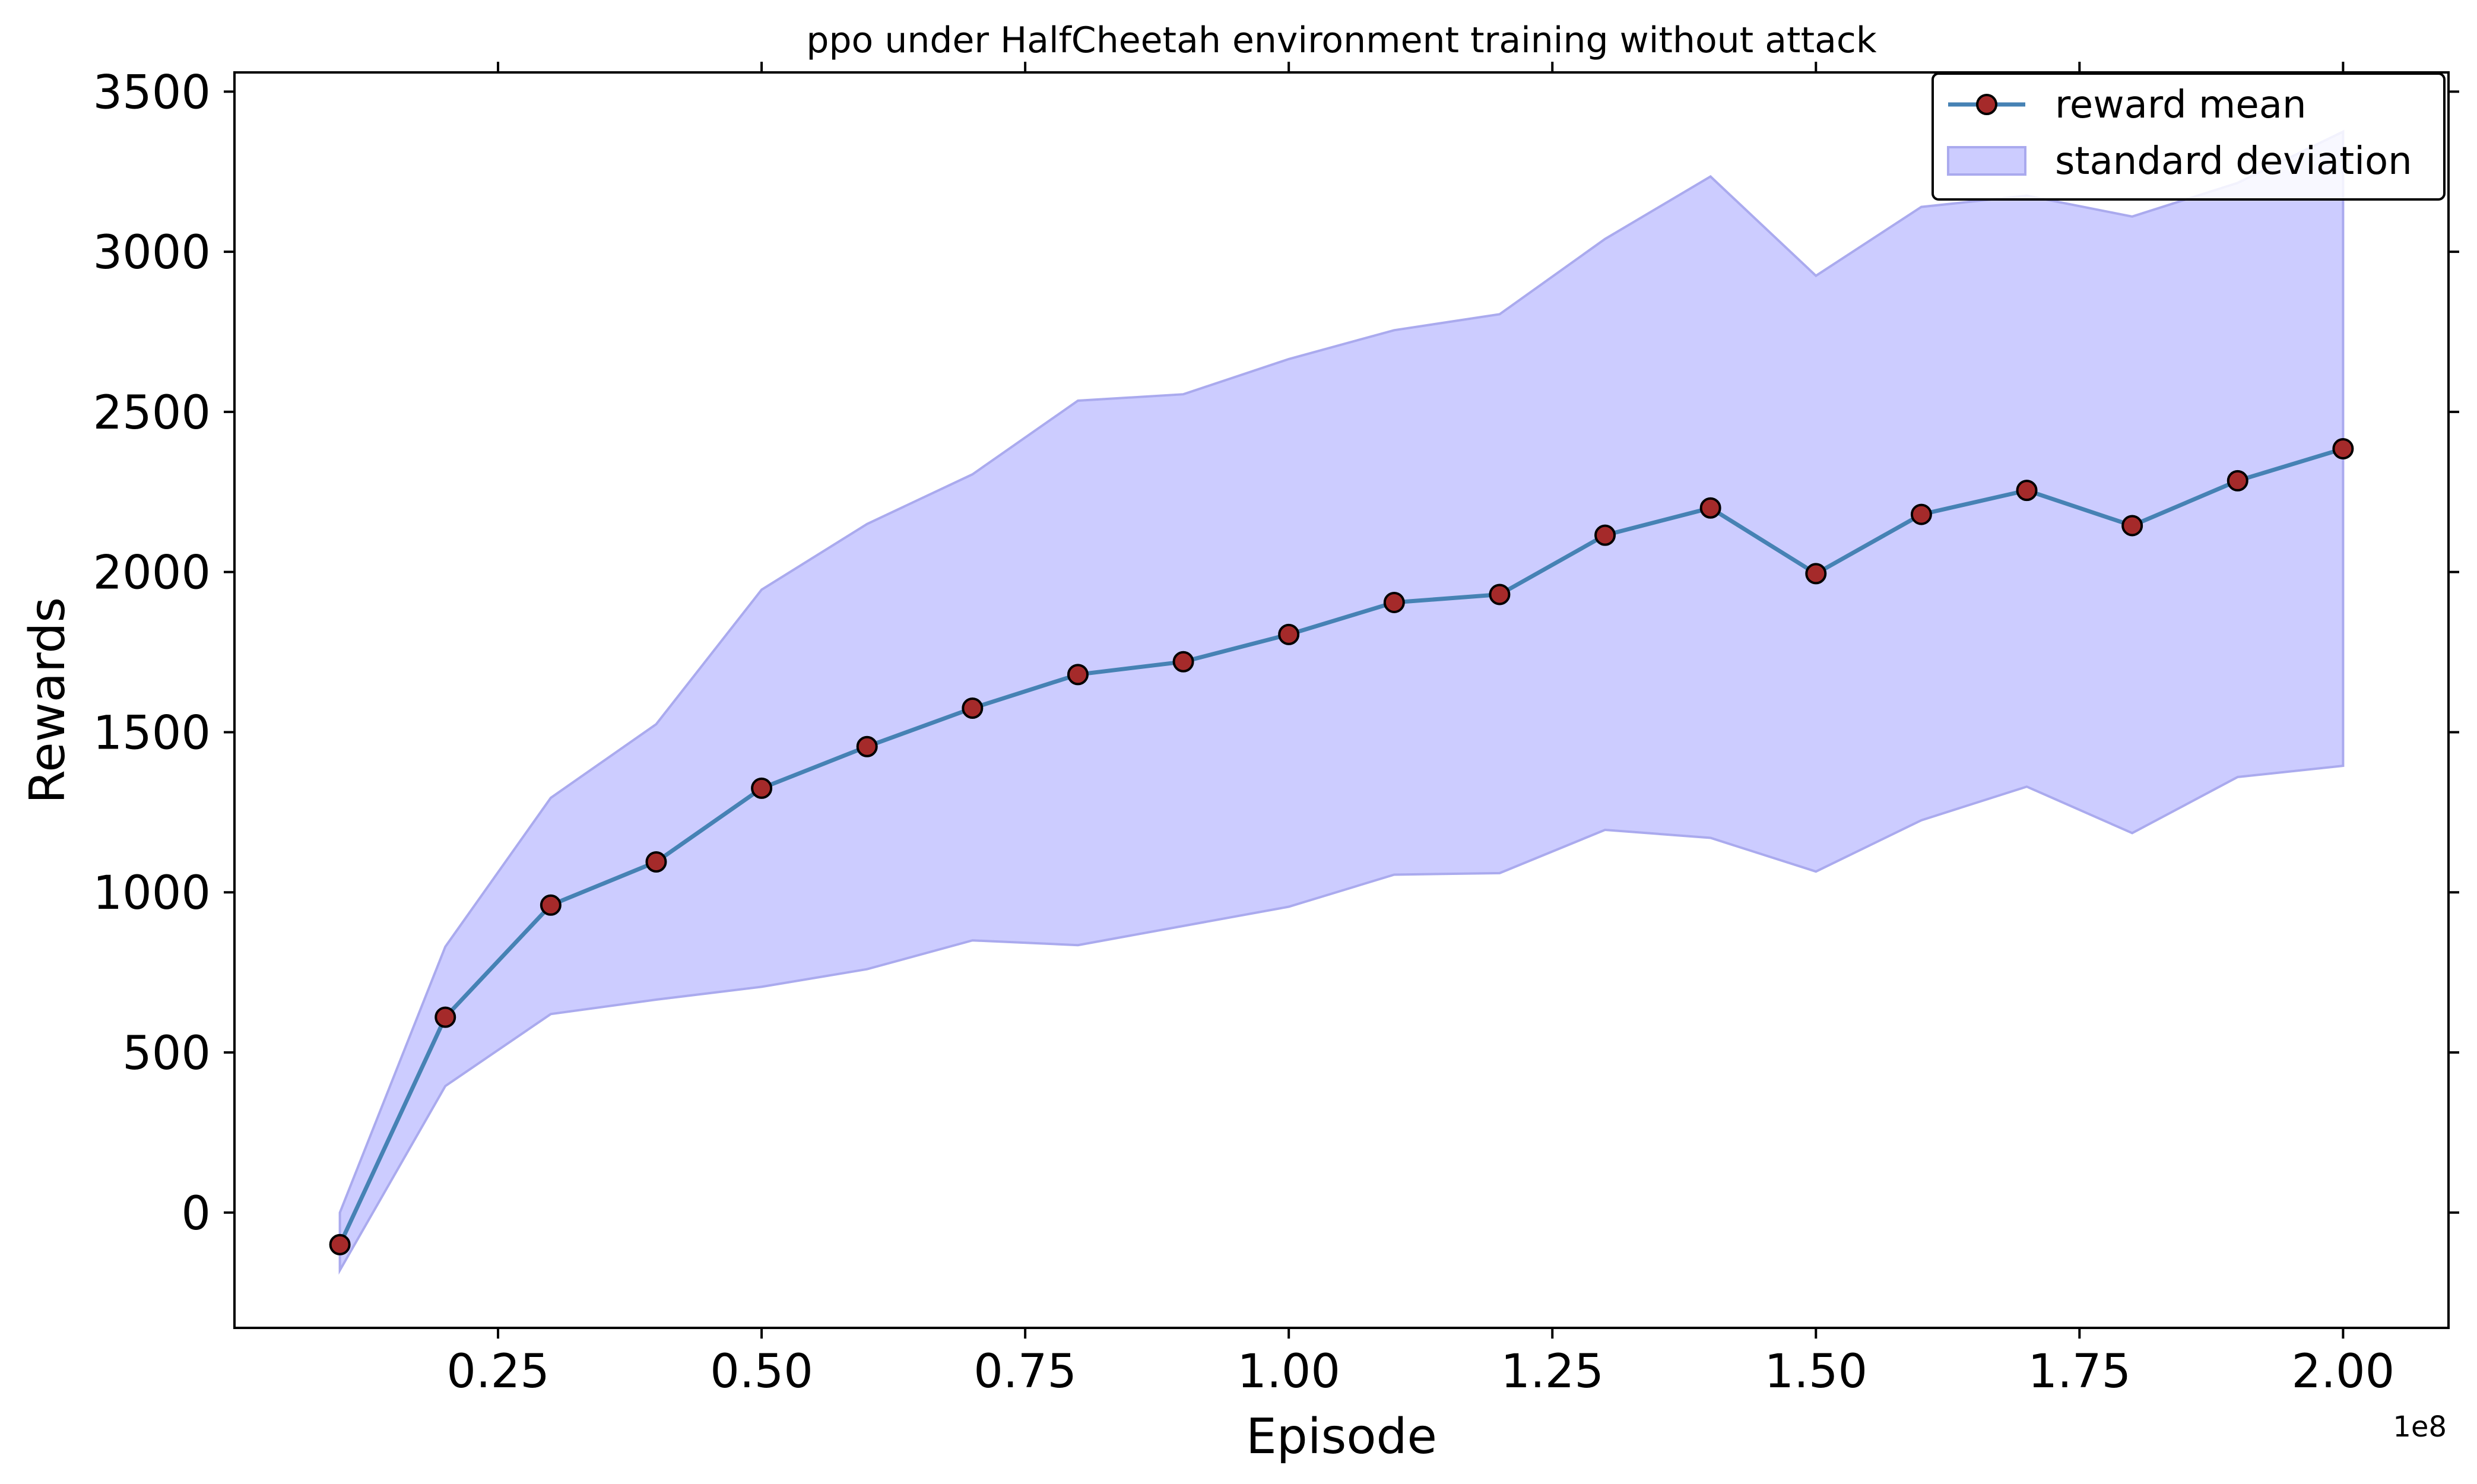  Describe the element at coordinates (498, 1372) in the screenshot. I see `x-tick-label: 0.25` at that location.